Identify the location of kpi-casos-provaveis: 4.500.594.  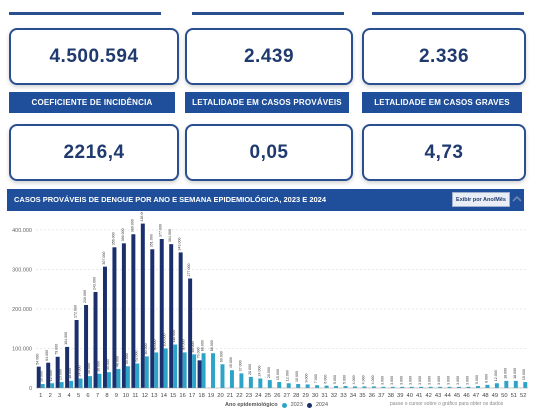
(94, 56).